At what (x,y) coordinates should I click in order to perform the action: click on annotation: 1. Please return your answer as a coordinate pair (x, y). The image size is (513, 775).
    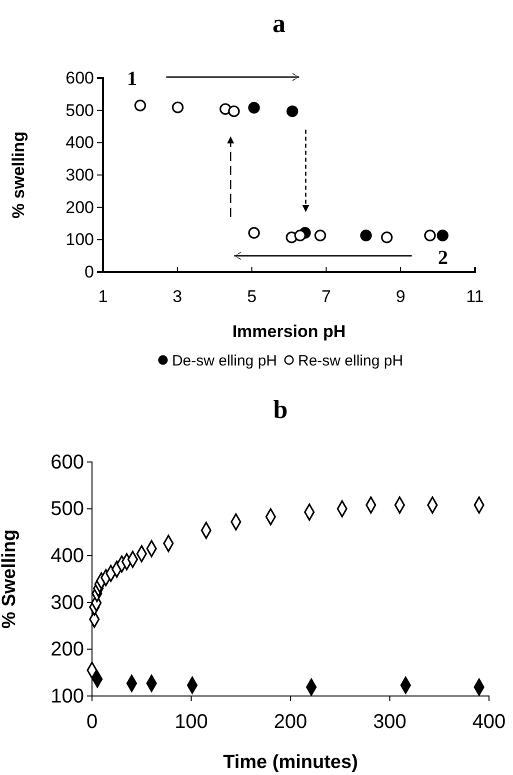
    Looking at the image, I should click on (132, 79).